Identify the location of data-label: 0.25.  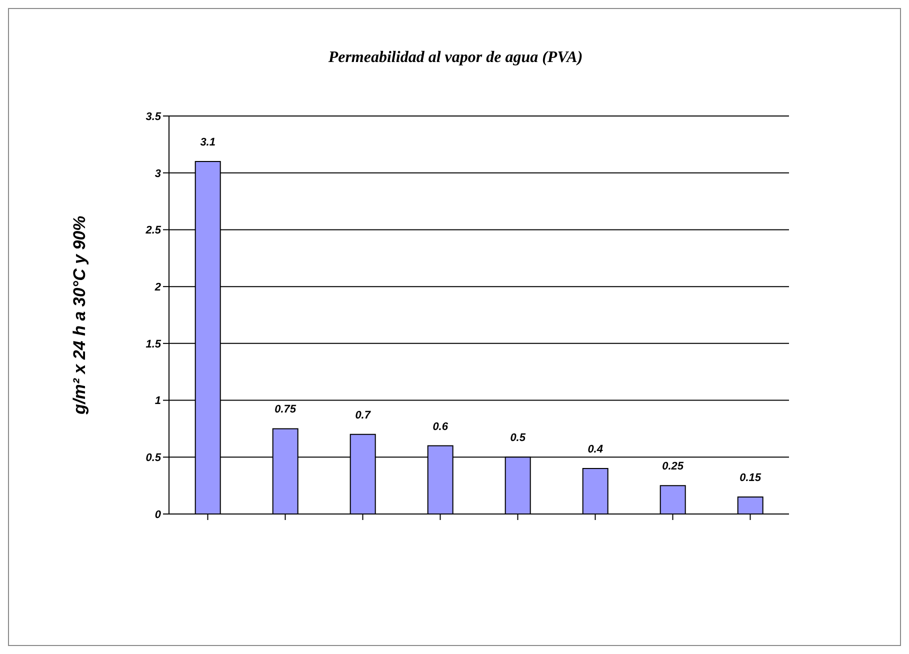
(673, 466).